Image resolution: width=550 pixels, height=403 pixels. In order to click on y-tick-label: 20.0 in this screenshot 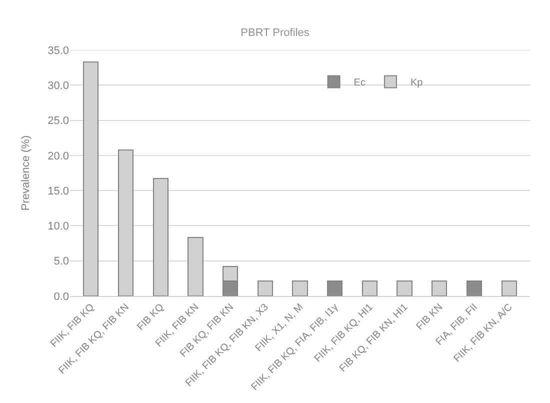, I will do `click(58, 156)`.